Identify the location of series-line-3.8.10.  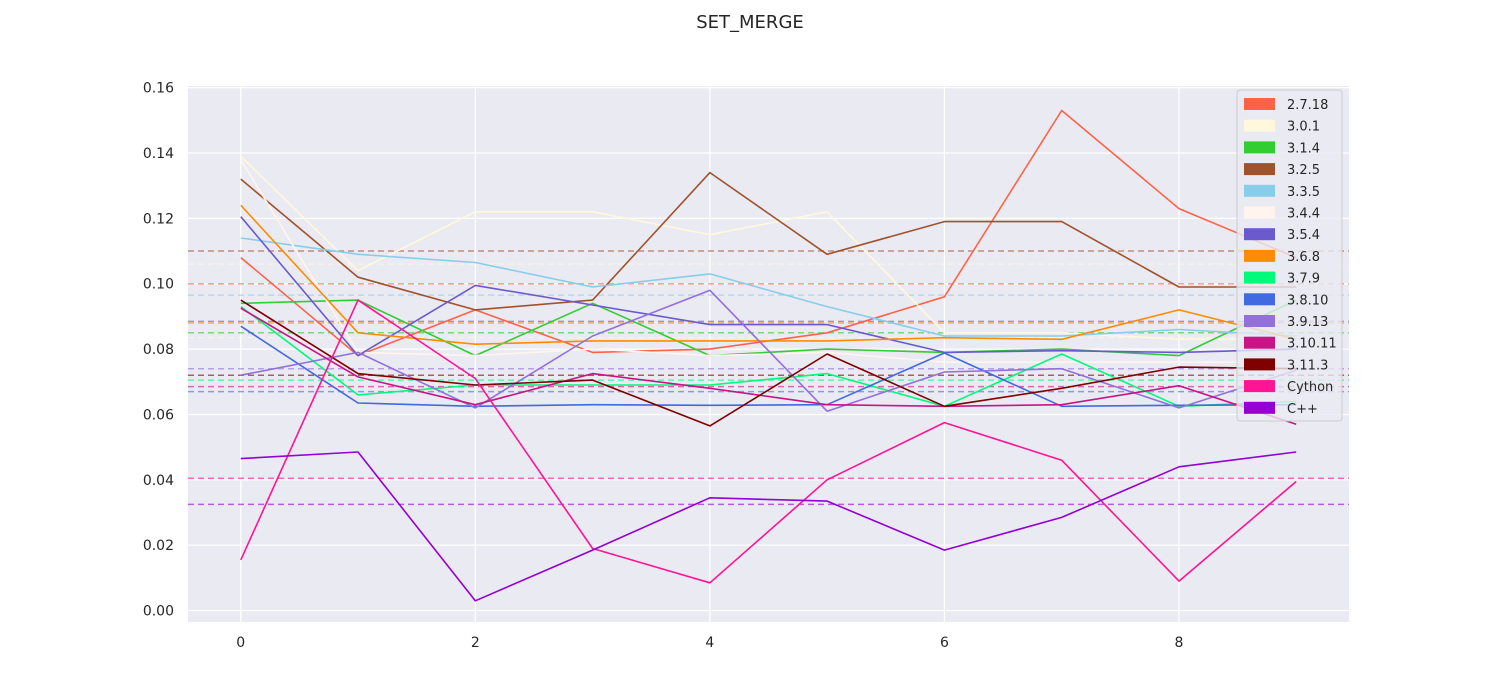
(768, 366).